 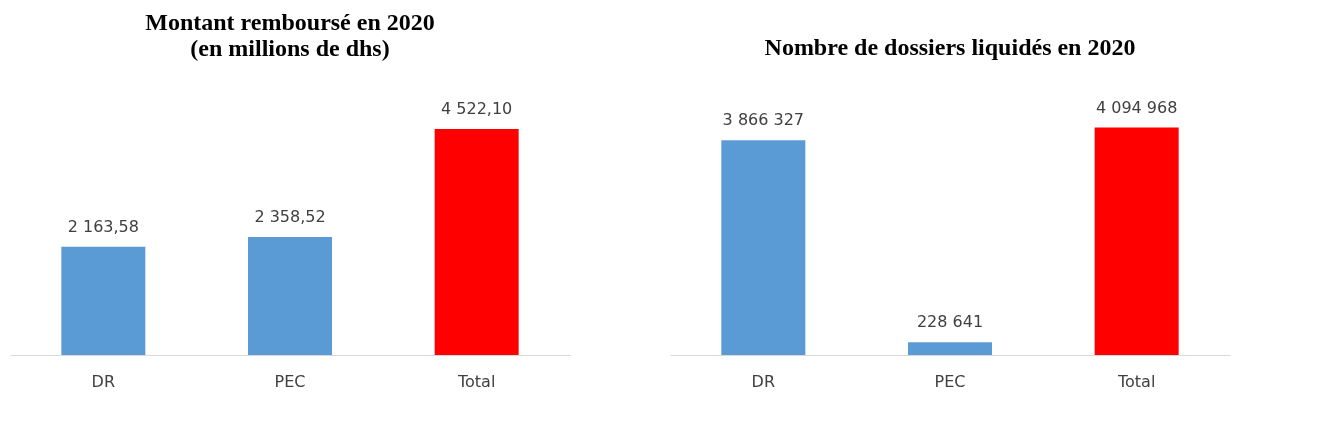 I want to click on data-label: 228 641, so click(x=950, y=322).